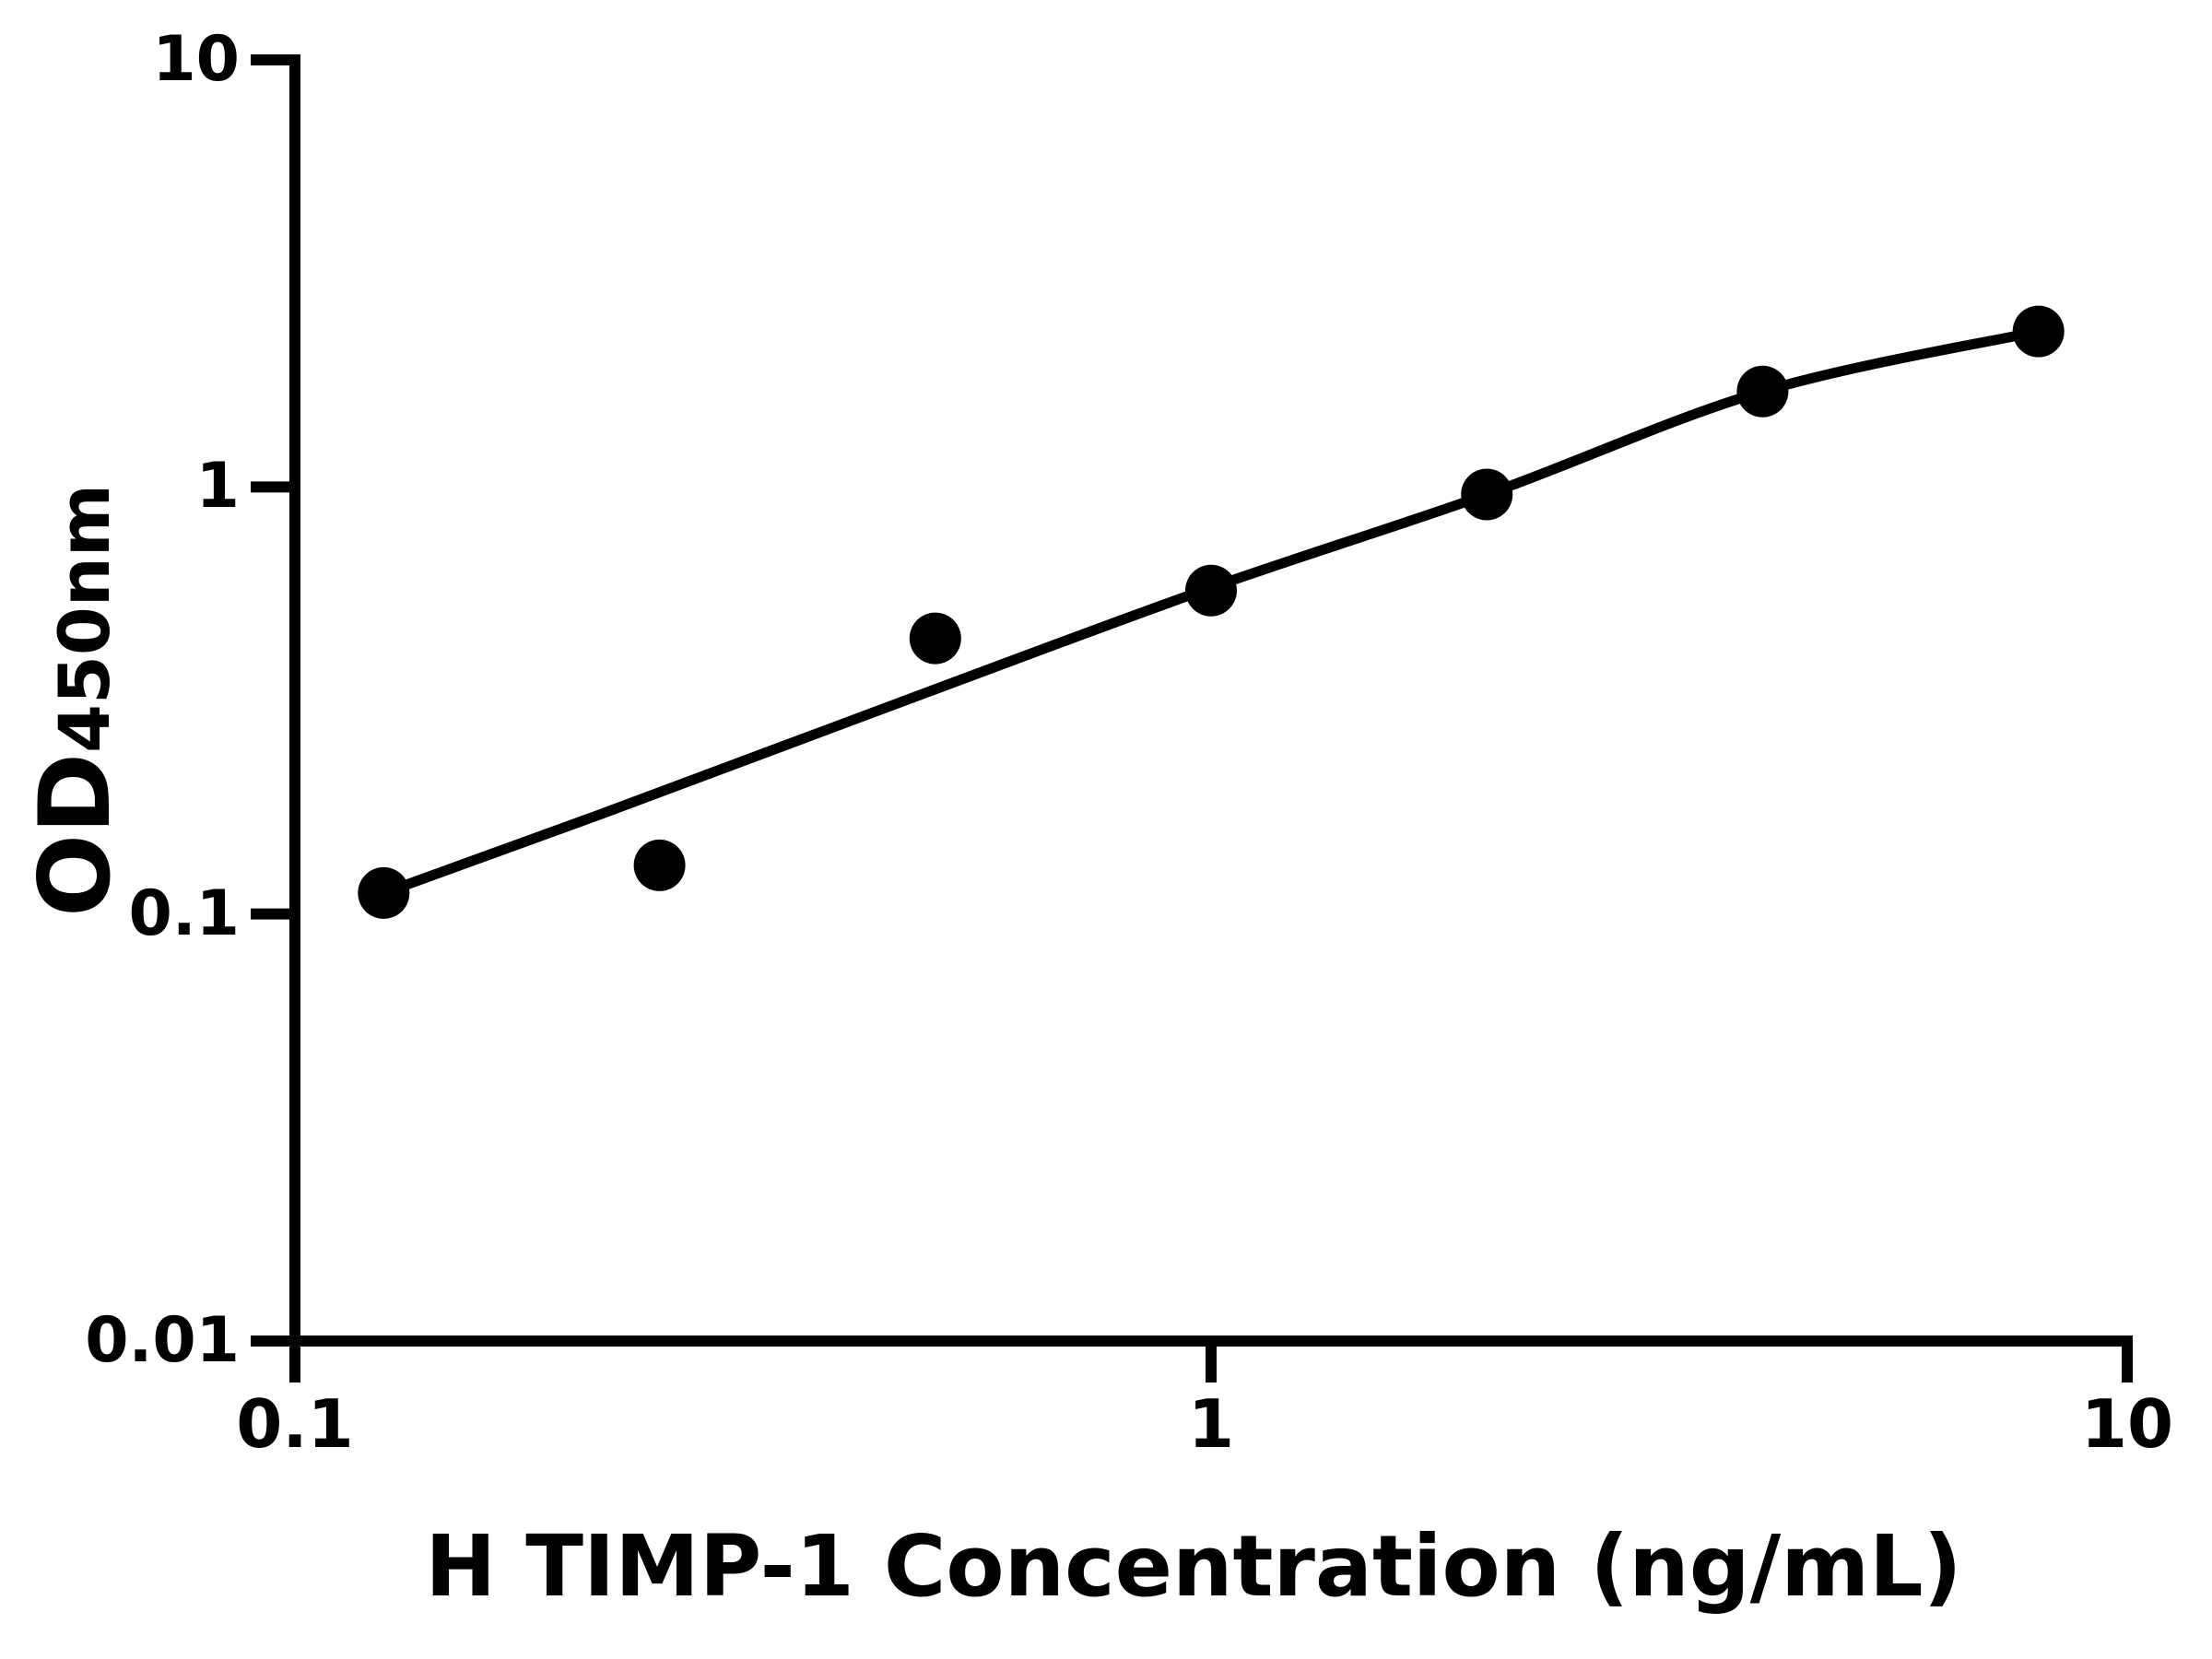 The image size is (2212, 1659). What do you see at coordinates (84, 618) in the screenshot?
I see `y-axis-title-sub: 450nm` at bounding box center [84, 618].